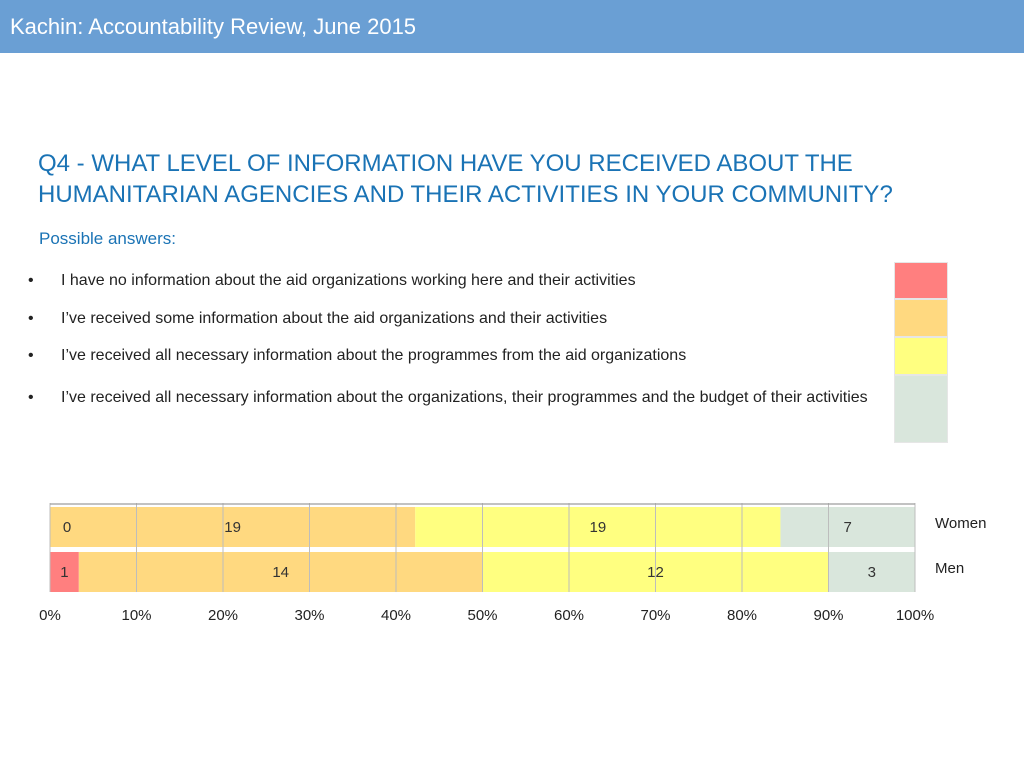 This screenshot has width=1024, height=768. What do you see at coordinates (223, 615) in the screenshot?
I see `x-tick-label: 20%` at bounding box center [223, 615].